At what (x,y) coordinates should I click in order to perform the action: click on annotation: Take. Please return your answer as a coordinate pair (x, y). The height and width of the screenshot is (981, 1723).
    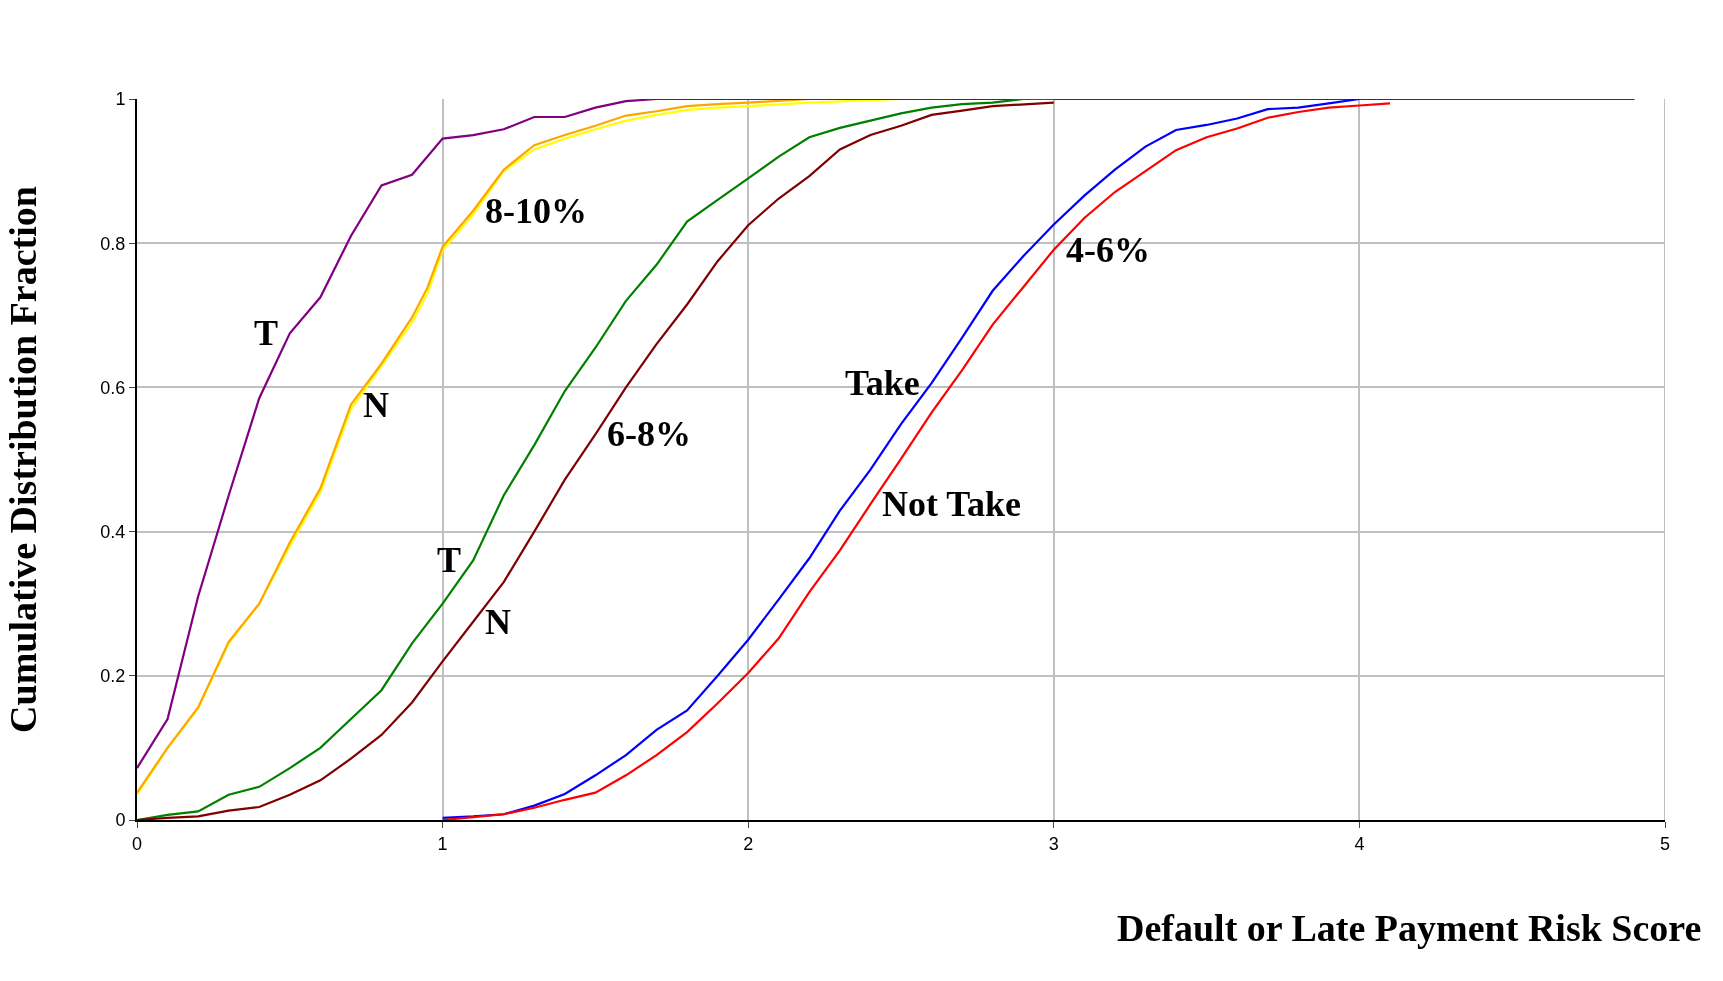
    Looking at the image, I should click on (882, 383).